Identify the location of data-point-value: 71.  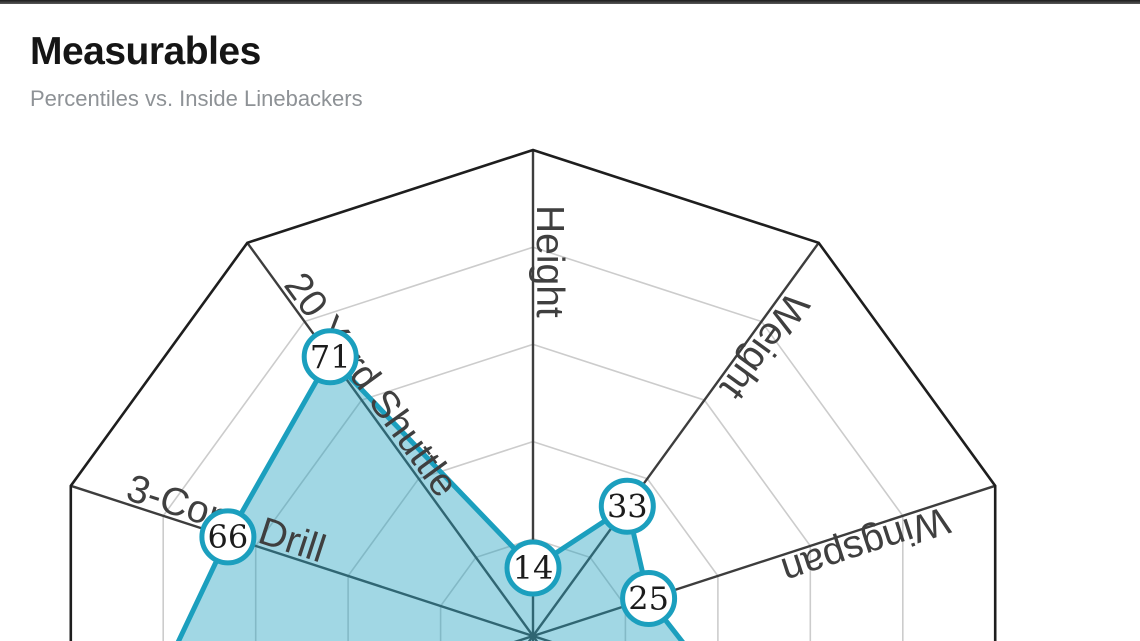
(330, 357).